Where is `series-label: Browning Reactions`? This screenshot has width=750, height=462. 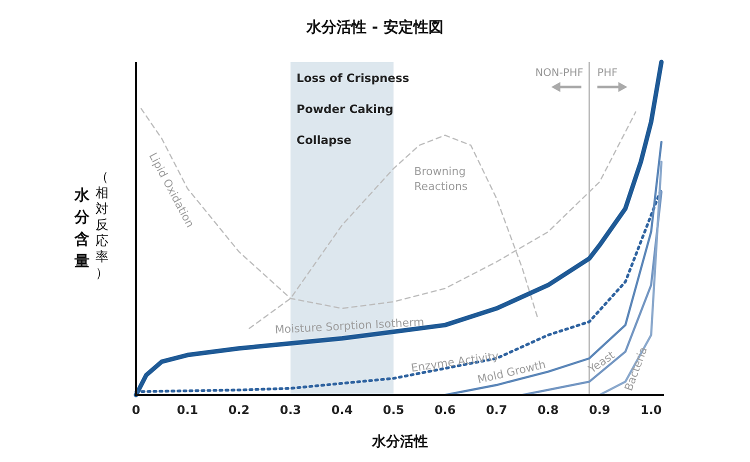 series-label: Browning Reactions is located at coordinates (441, 179).